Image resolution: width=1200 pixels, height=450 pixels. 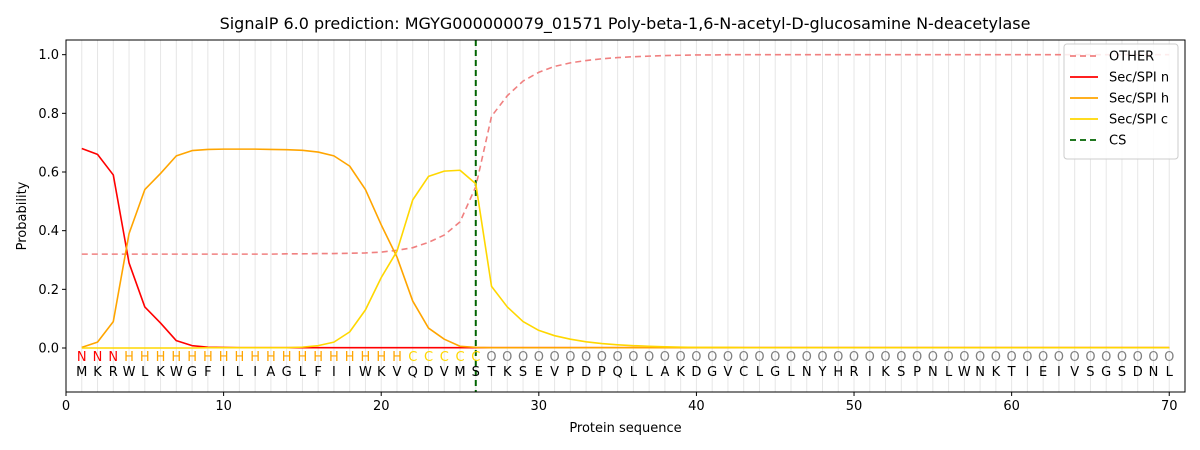 What do you see at coordinates (1117, 141) in the screenshot?
I see `legend-label: CS` at bounding box center [1117, 141].